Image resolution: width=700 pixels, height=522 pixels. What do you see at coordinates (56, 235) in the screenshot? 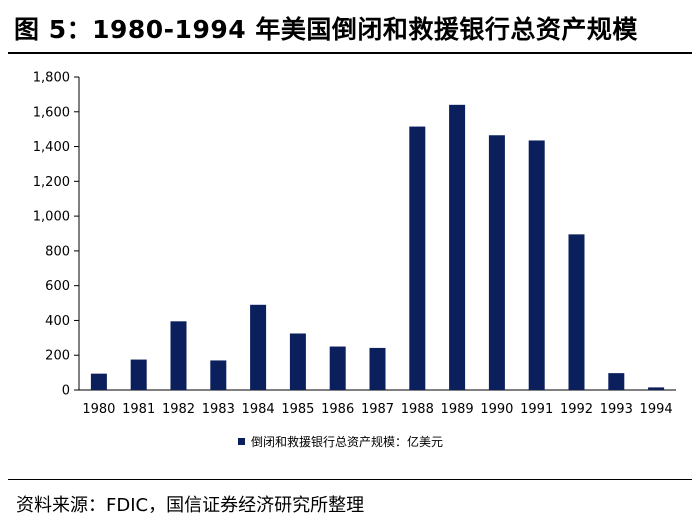
I see `y-axis: 0 200 400 600 800 1,000 1,200 1,400 1,600 1,800` at bounding box center [56, 235].